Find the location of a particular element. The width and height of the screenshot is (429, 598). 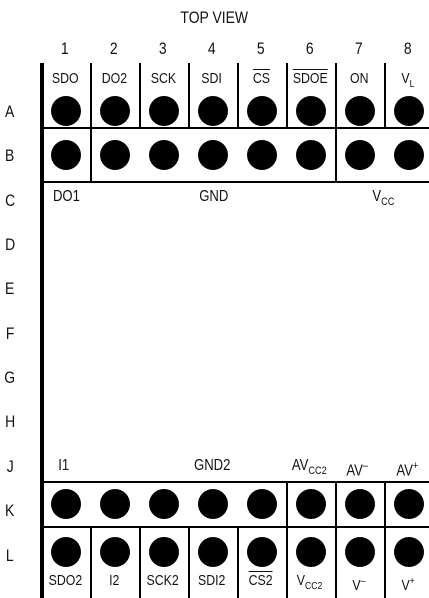

pin-label-a1: SDO is located at coordinates (65, 78).